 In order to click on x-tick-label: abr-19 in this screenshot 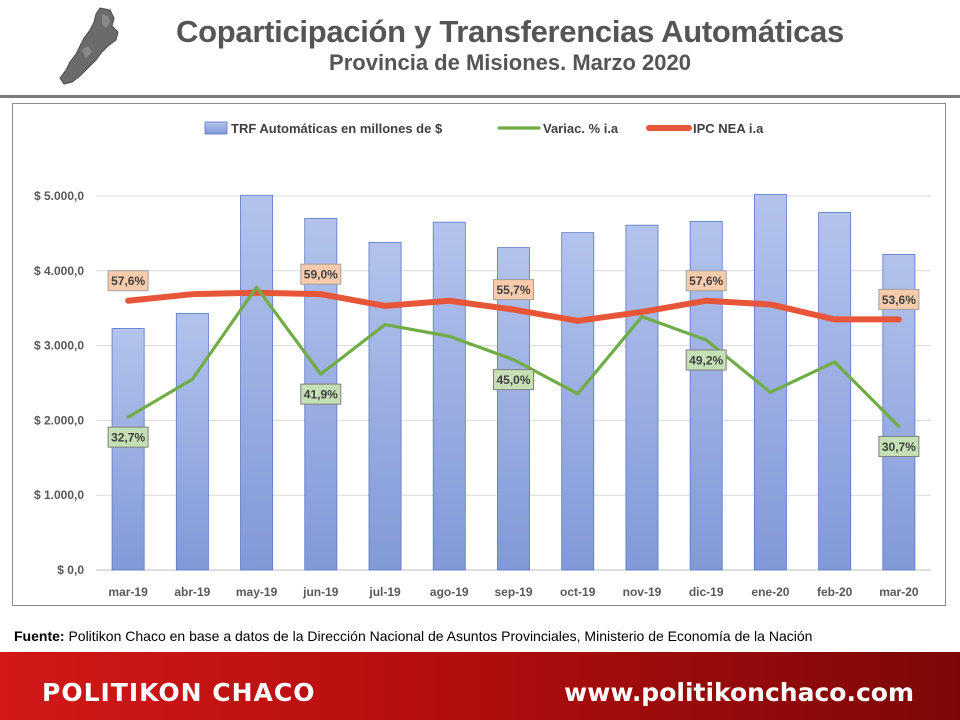, I will do `click(192, 592)`.